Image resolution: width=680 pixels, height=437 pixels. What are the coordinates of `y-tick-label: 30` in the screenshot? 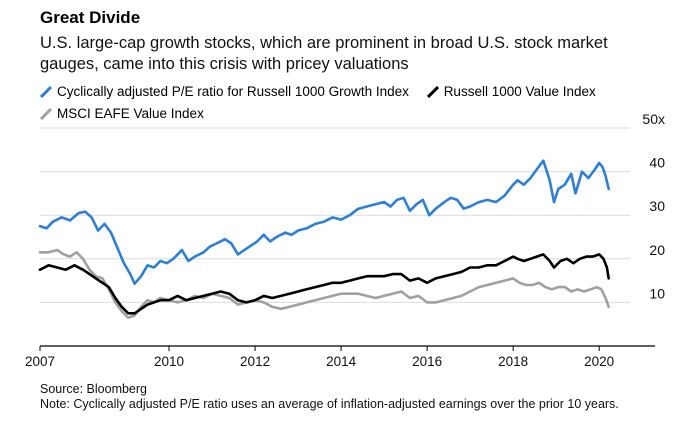 It's located at (657, 206).